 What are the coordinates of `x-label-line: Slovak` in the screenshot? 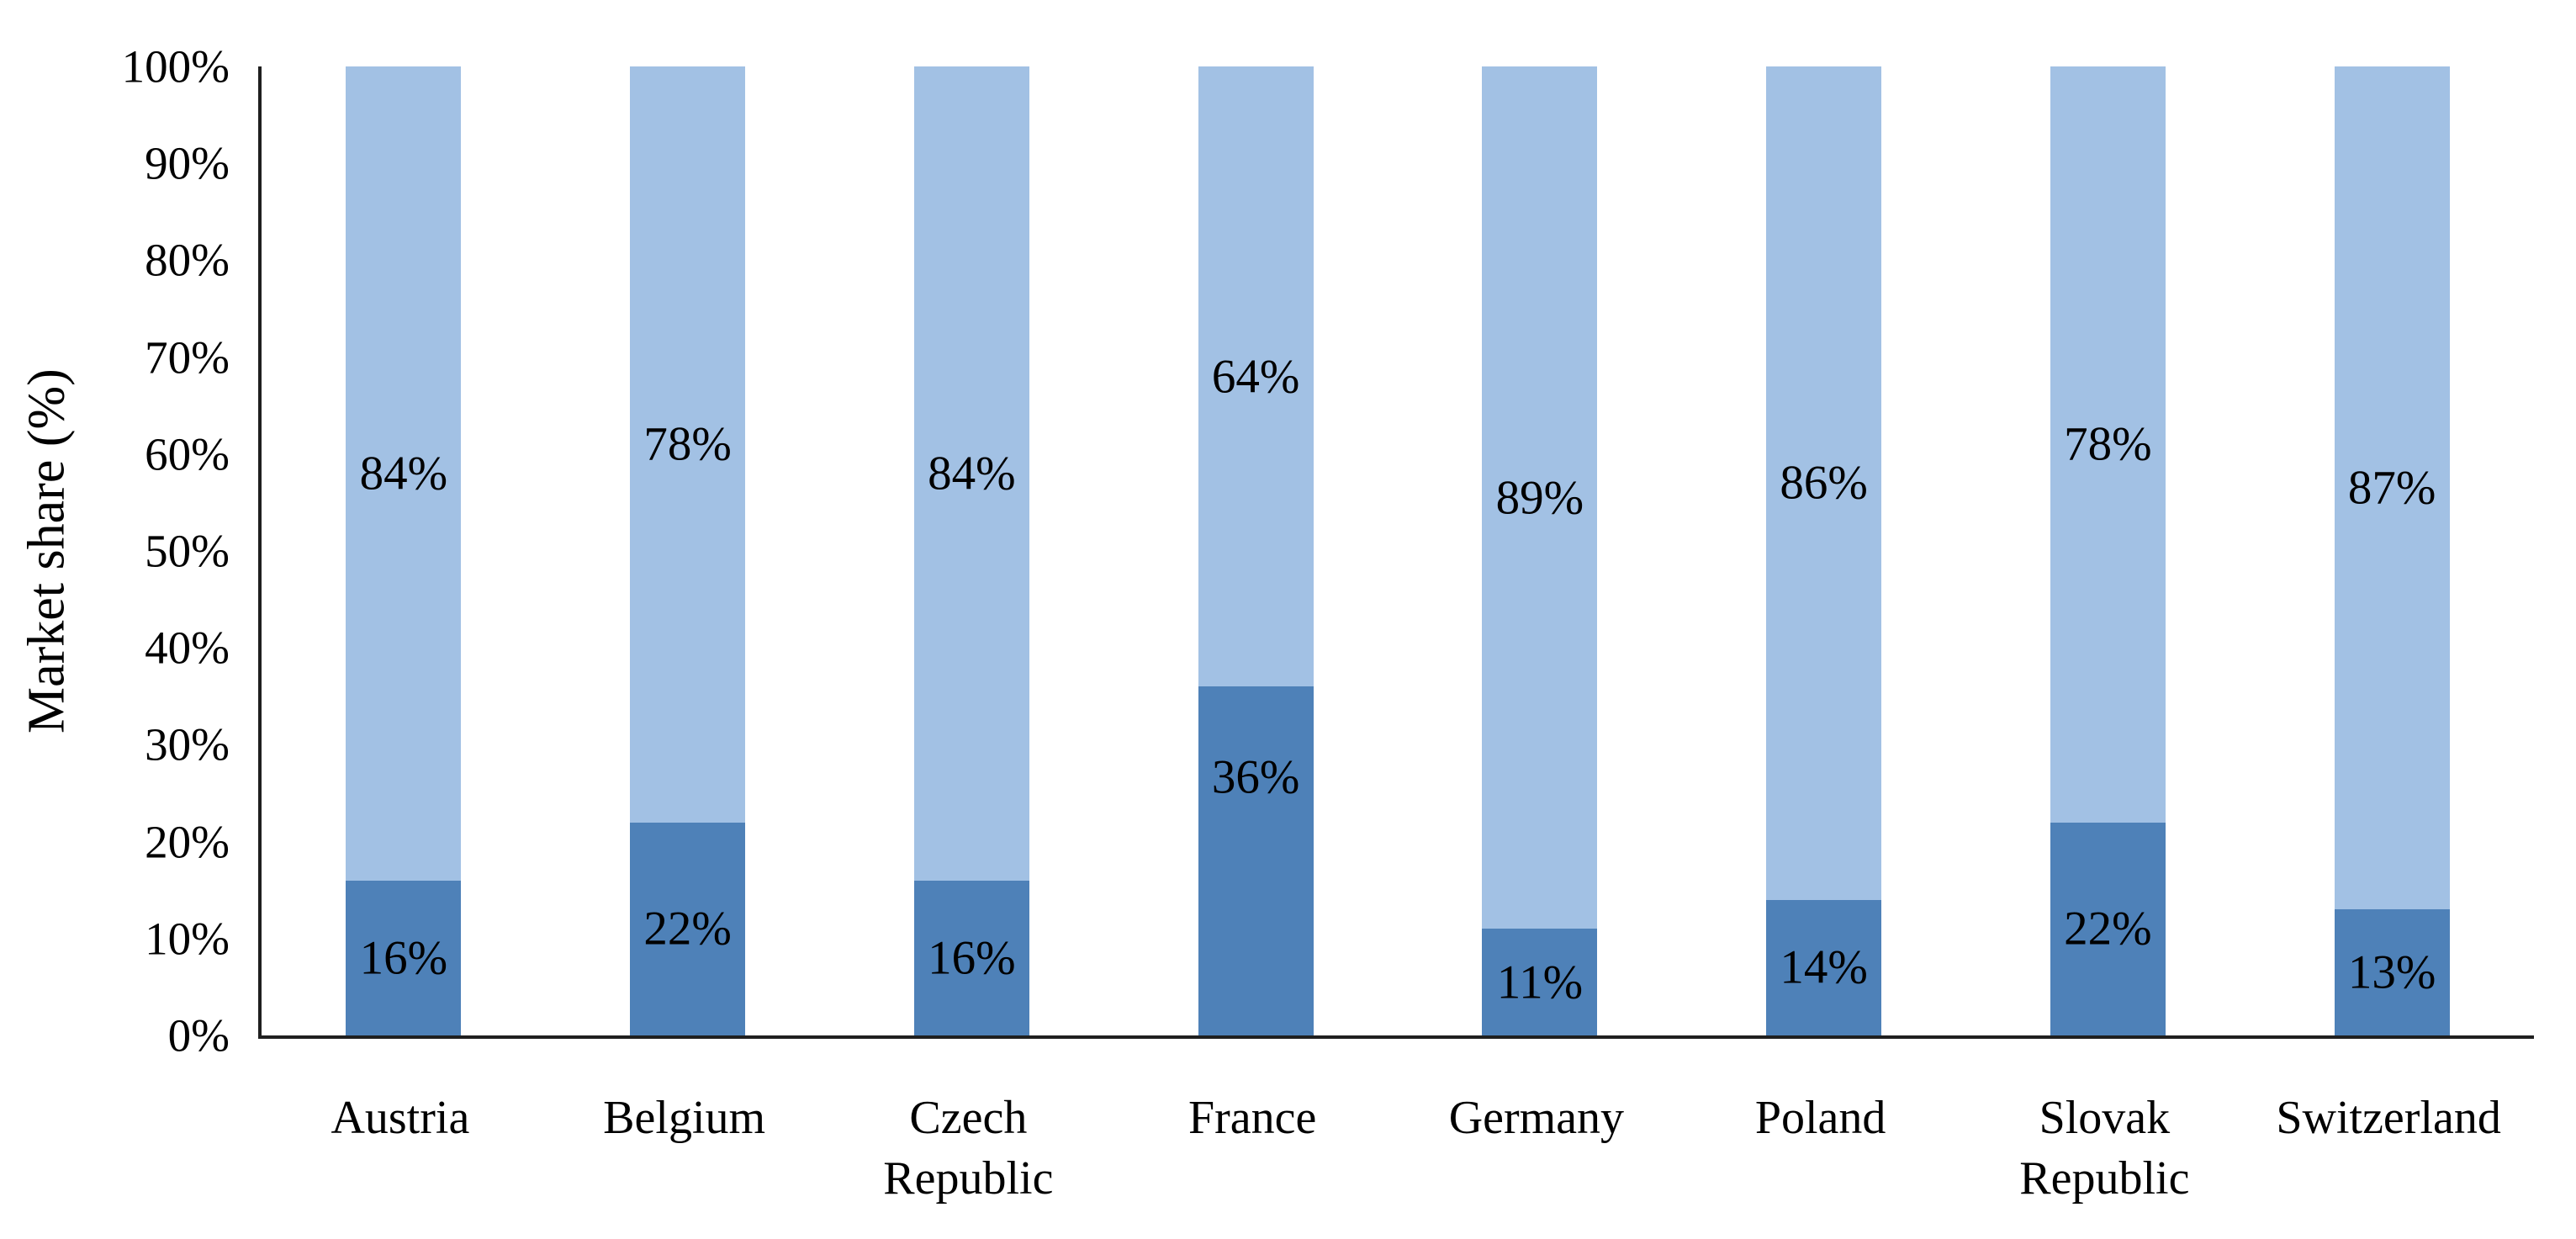 It's located at (2105, 1118).